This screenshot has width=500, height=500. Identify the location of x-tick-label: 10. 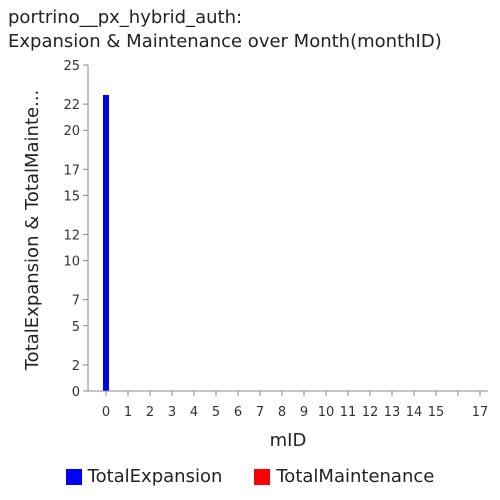
(326, 412).